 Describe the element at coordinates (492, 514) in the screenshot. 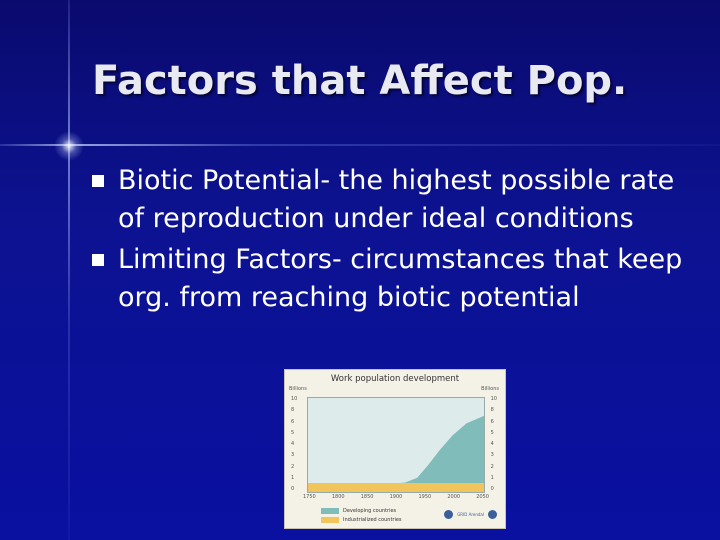

I see `unep-logo-icon` at that location.